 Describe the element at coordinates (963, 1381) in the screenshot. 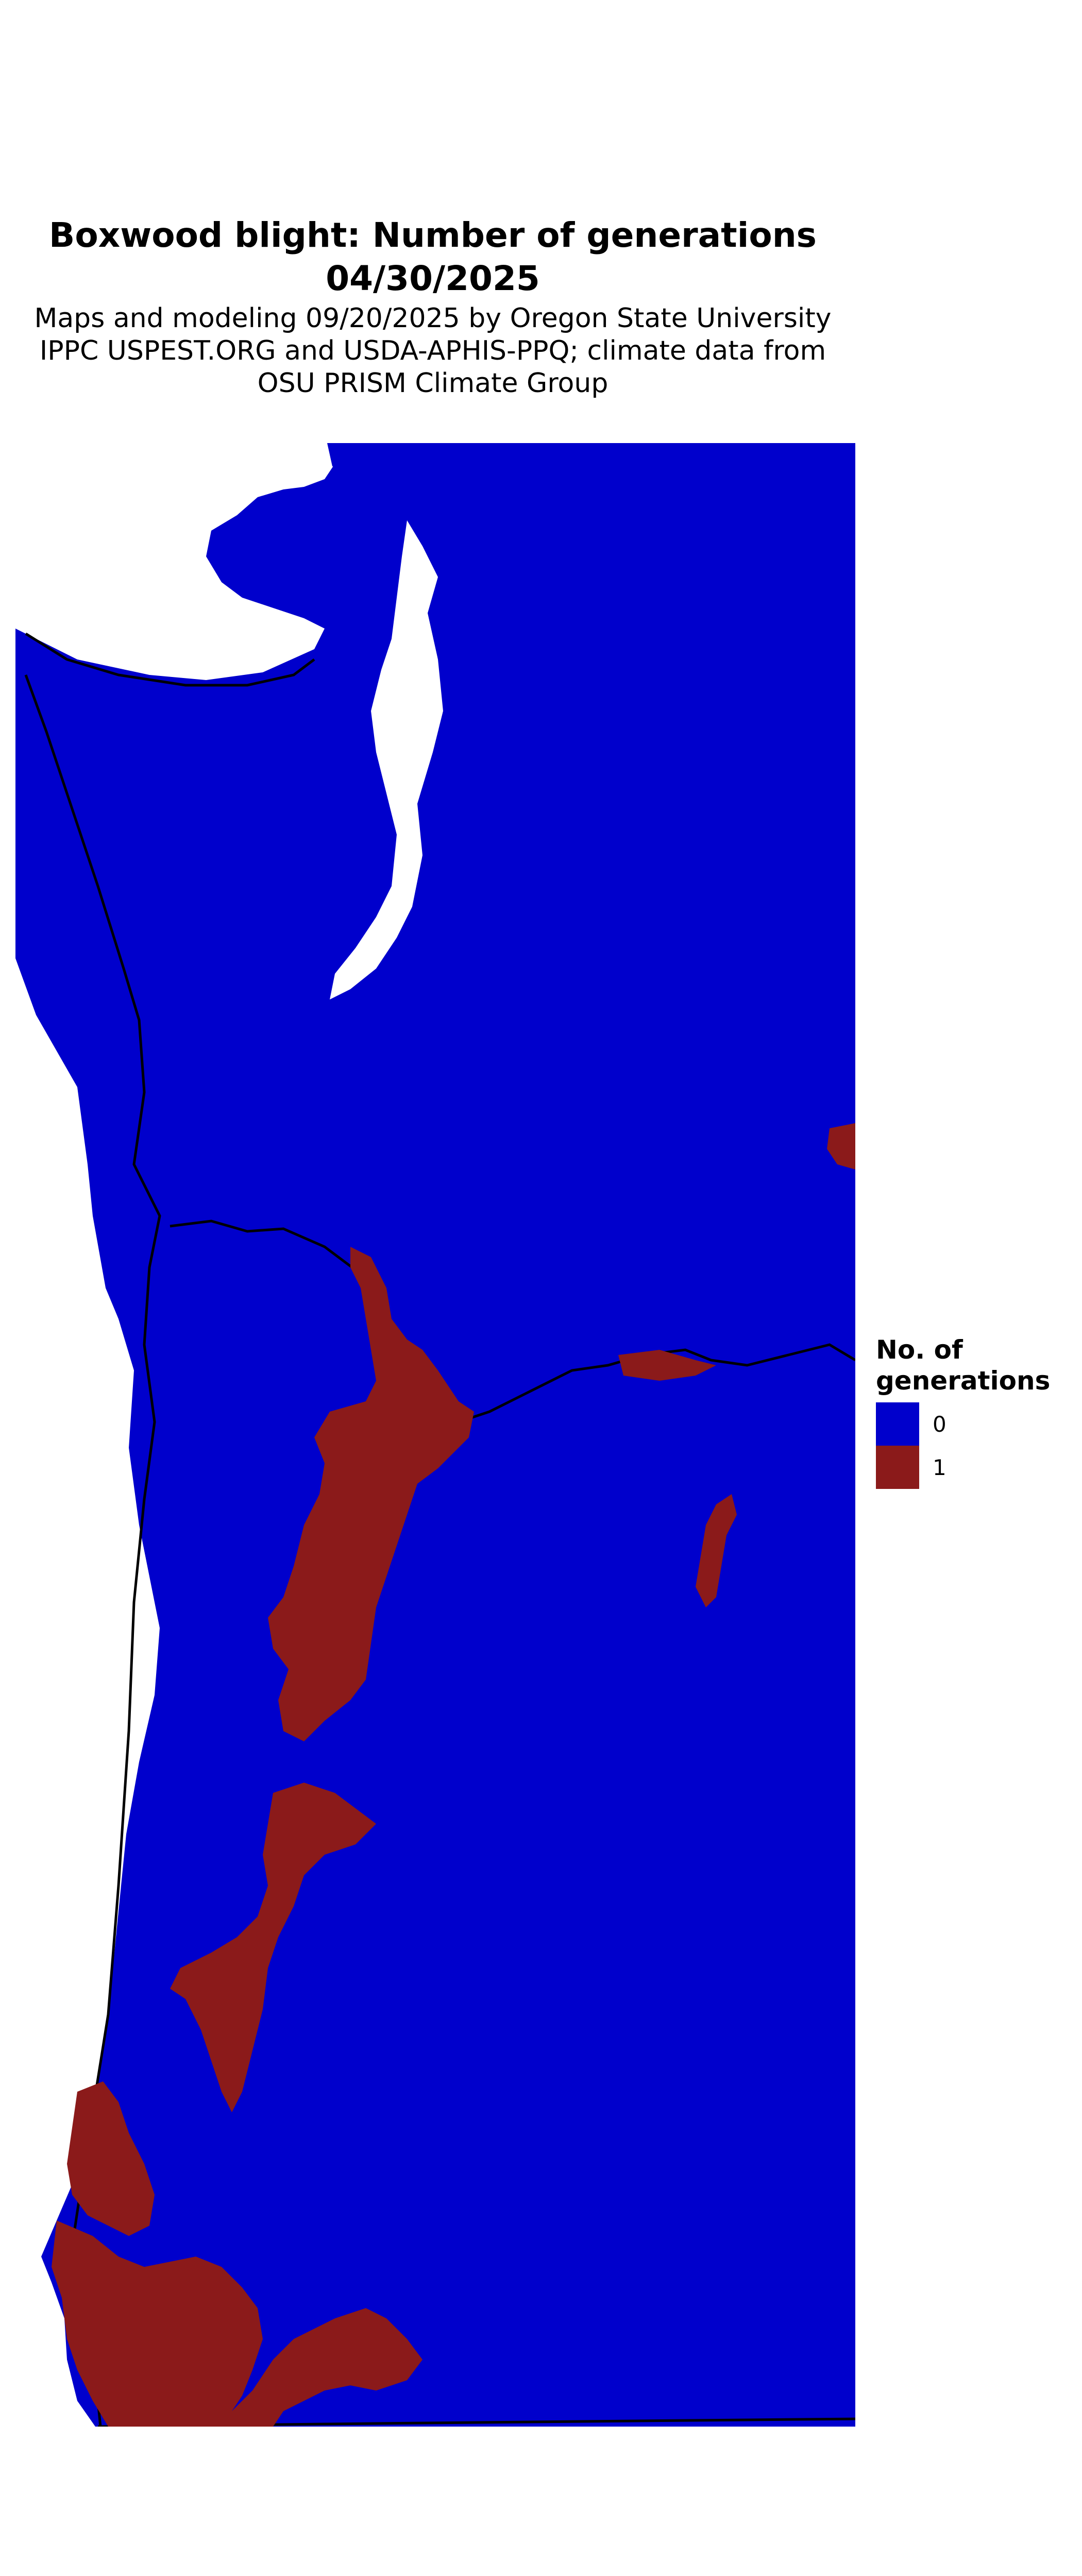

I see `legend-title-line2: generations` at that location.